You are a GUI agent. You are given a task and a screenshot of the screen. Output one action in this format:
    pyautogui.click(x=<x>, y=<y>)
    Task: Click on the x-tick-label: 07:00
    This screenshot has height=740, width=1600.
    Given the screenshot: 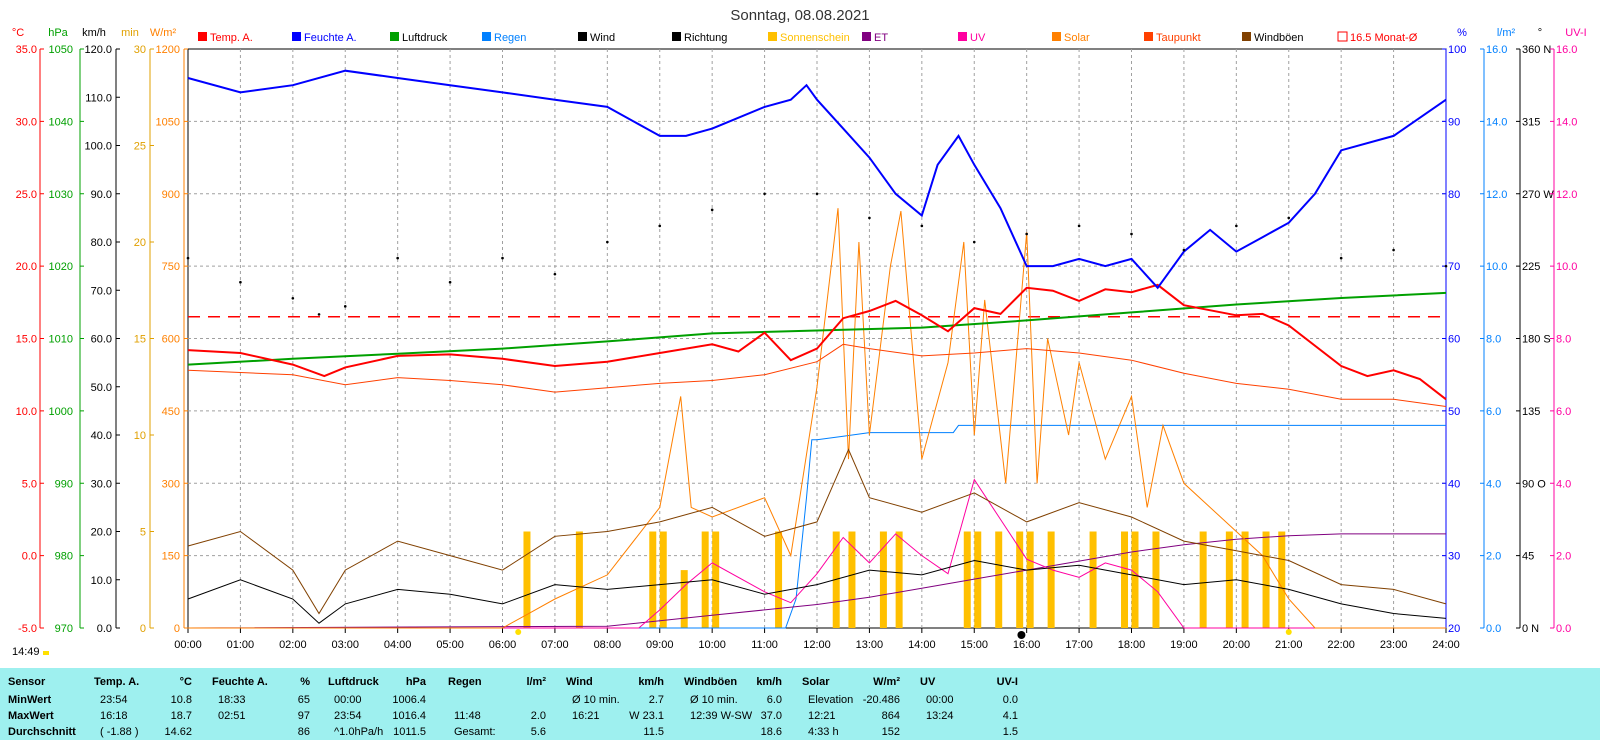 What is the action you would take?
    pyautogui.click(x=555, y=645)
    